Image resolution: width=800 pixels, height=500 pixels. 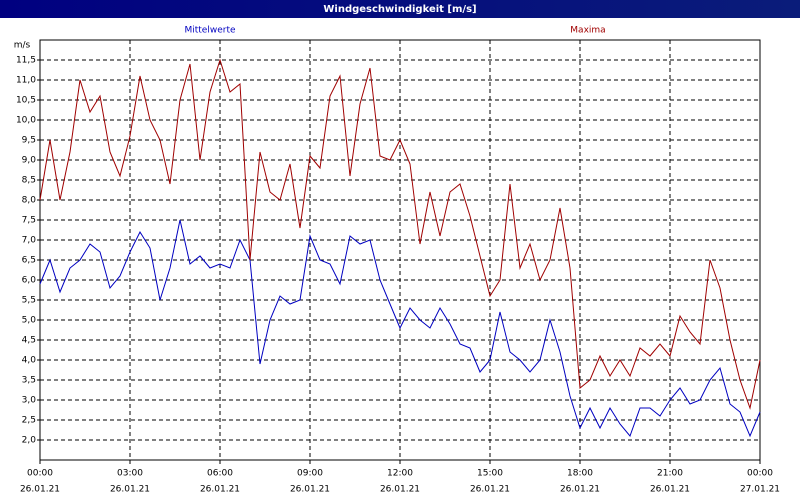 I want to click on x-tick-label: 06:00, so click(x=220, y=474).